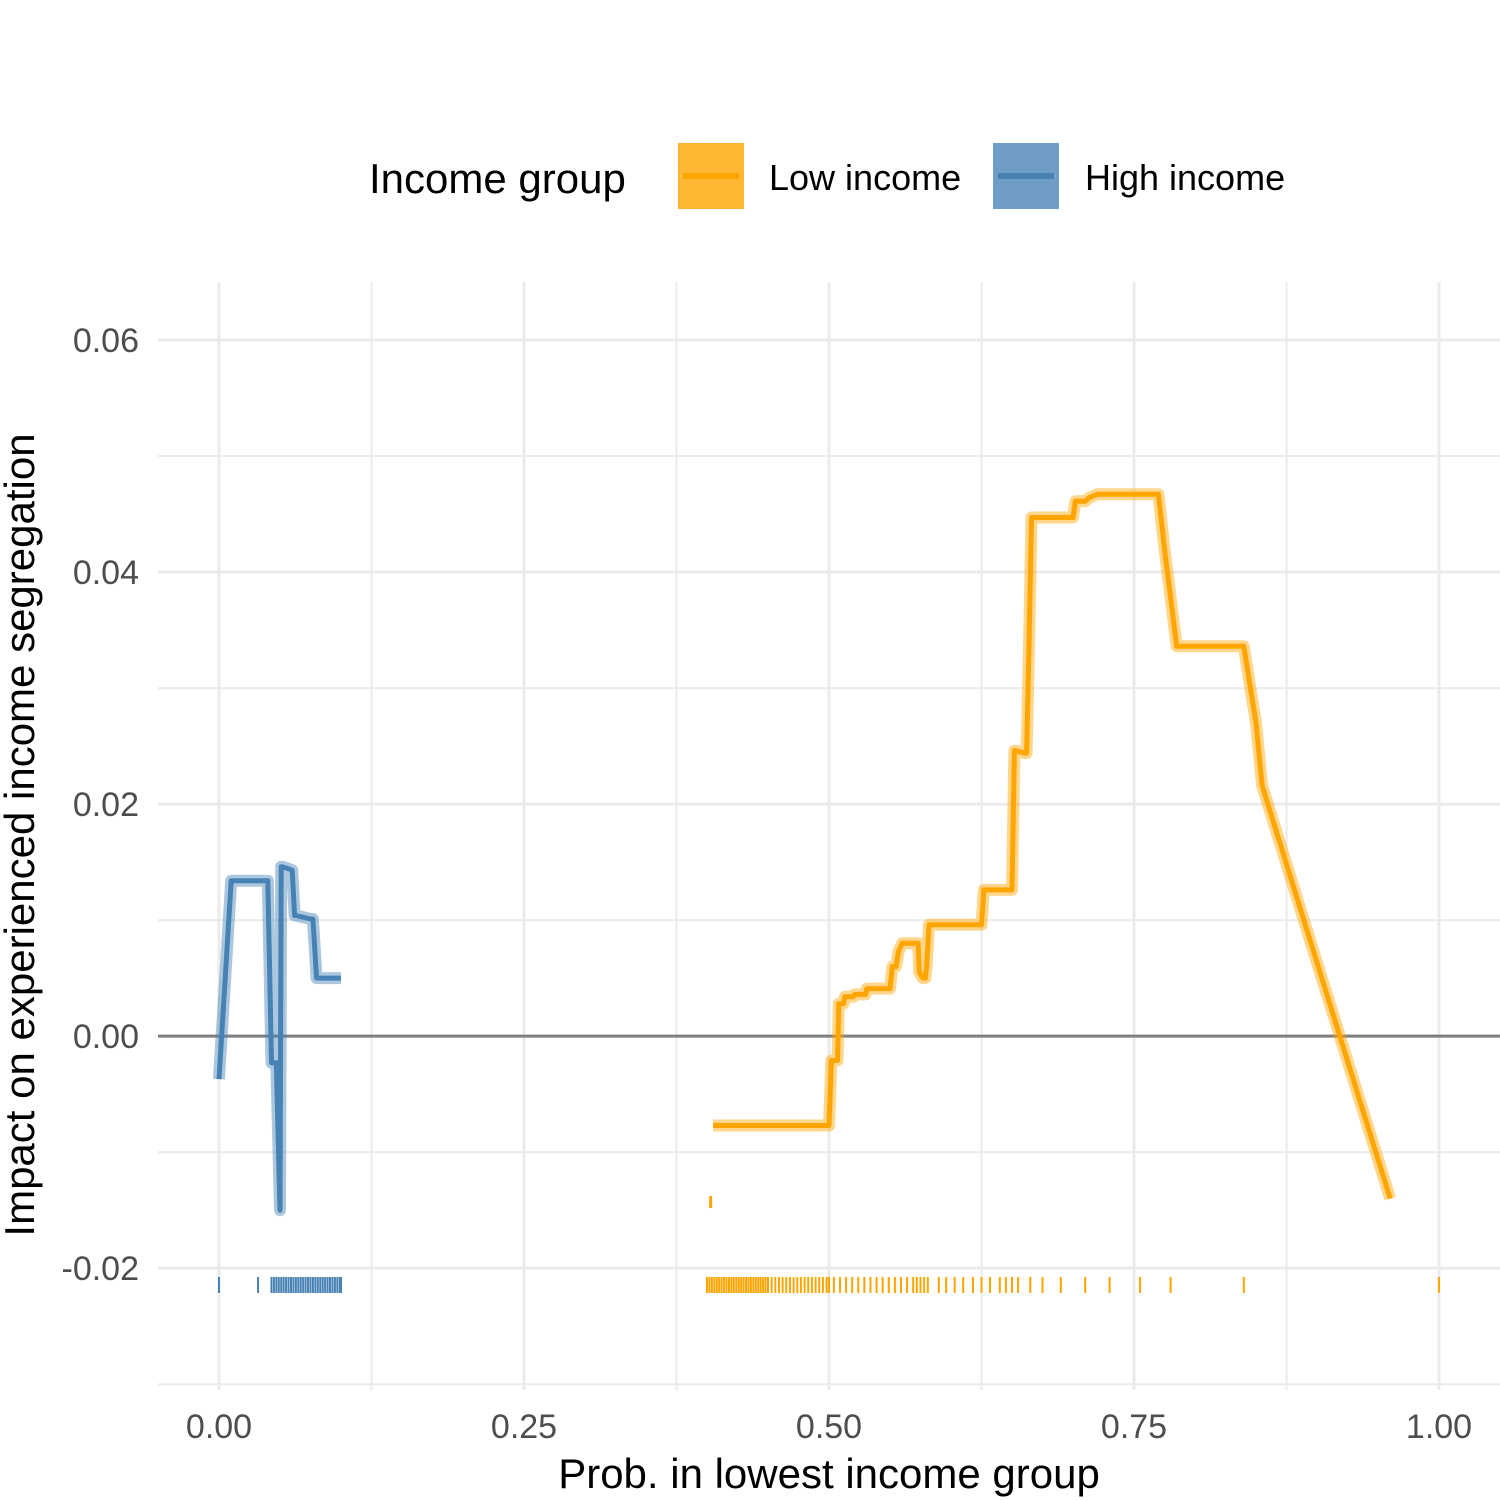 Image resolution: width=1500 pixels, height=1500 pixels. Describe the element at coordinates (106, 805) in the screenshot. I see `y-tick-label: 0.02` at that location.